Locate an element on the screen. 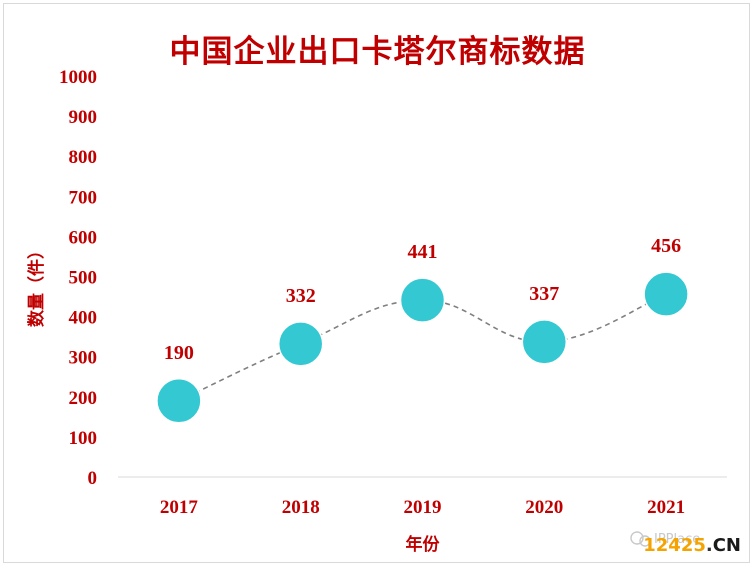  data-label: 337 is located at coordinates (544, 294).